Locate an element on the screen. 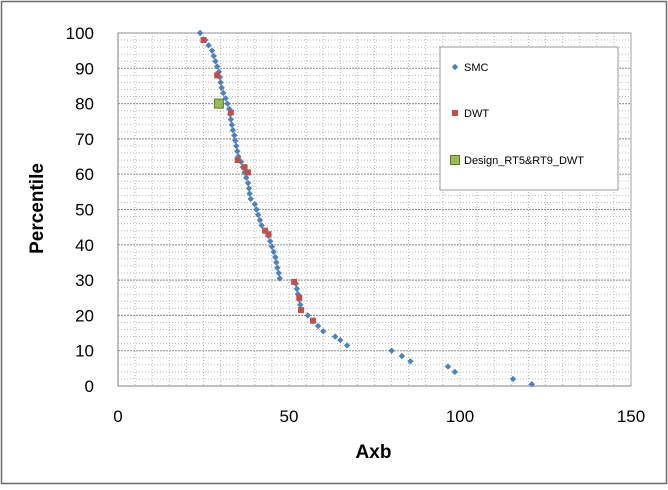  x-tick-label: 100 is located at coordinates (460, 416).